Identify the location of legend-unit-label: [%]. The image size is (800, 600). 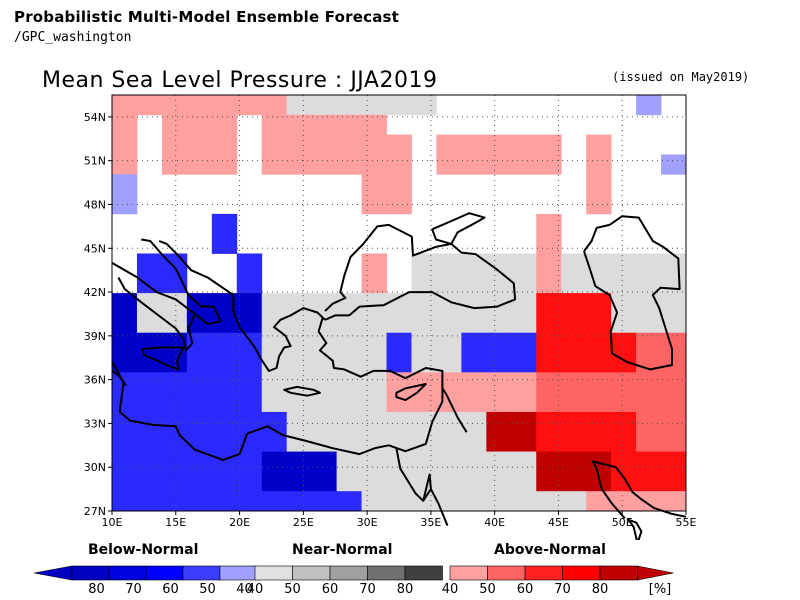
(660, 589).